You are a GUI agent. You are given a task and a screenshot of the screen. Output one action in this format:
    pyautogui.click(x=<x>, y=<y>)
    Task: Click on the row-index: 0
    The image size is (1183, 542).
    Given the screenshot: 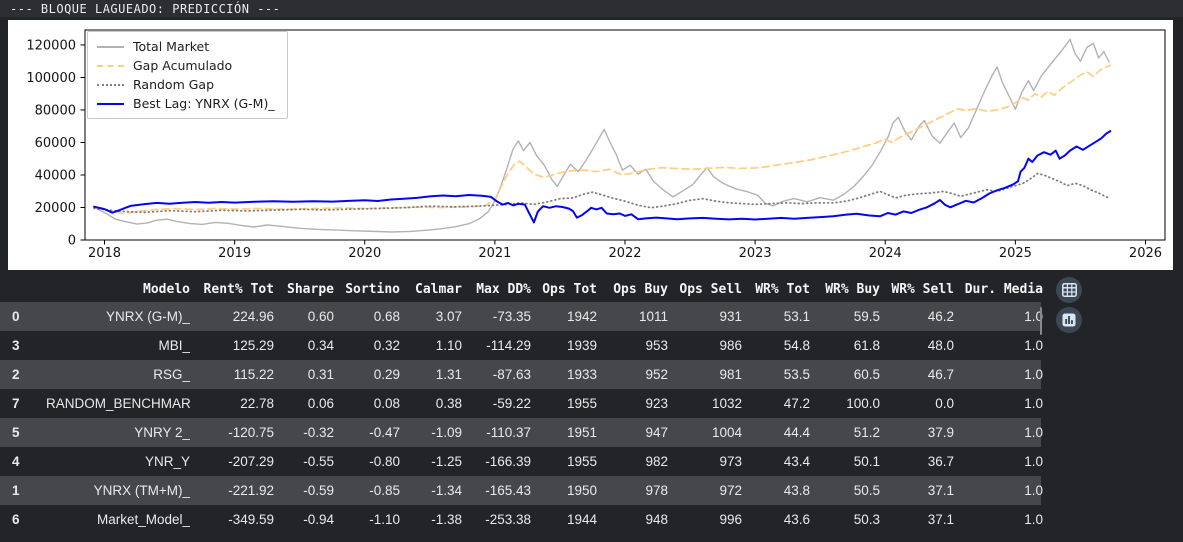 What is the action you would take?
    pyautogui.click(x=16, y=316)
    